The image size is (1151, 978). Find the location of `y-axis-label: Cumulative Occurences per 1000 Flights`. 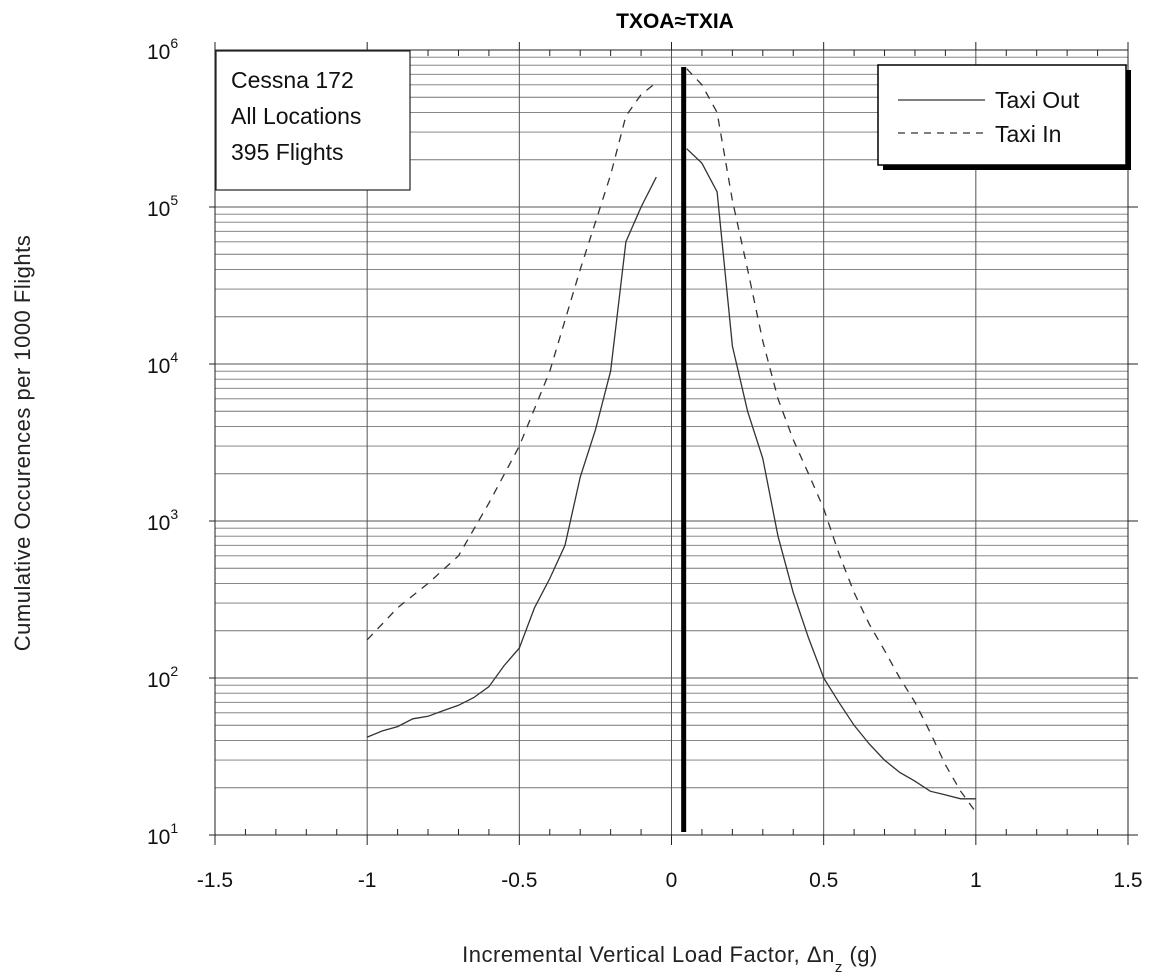

y-axis-label: Cumulative Occurences per 1000 Flights is located at coordinates (22, 443).